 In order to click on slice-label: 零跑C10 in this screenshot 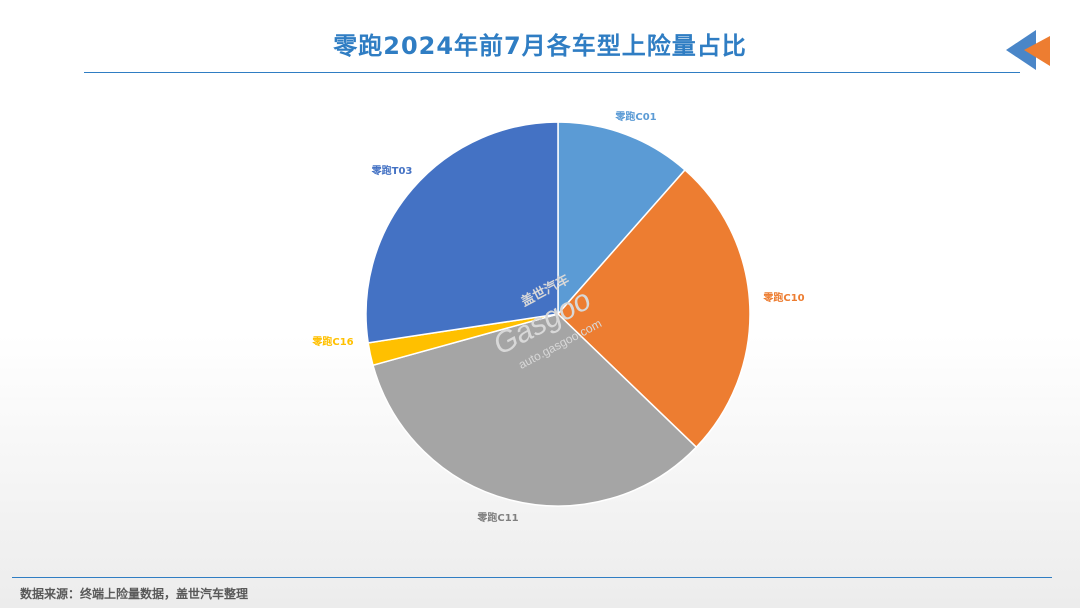, I will do `click(783, 297)`.